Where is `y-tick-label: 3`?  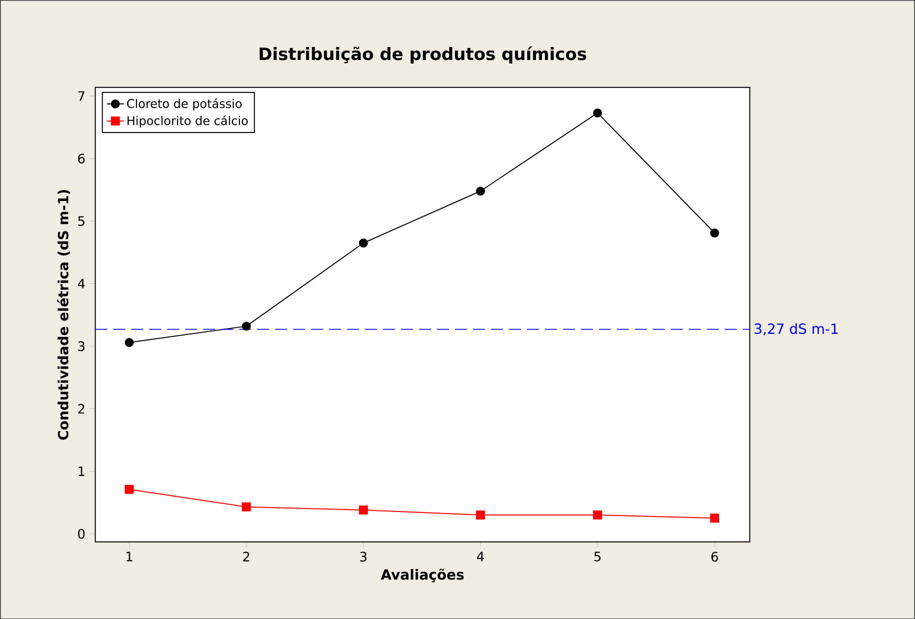
y-tick-label: 3 is located at coordinates (81, 346).